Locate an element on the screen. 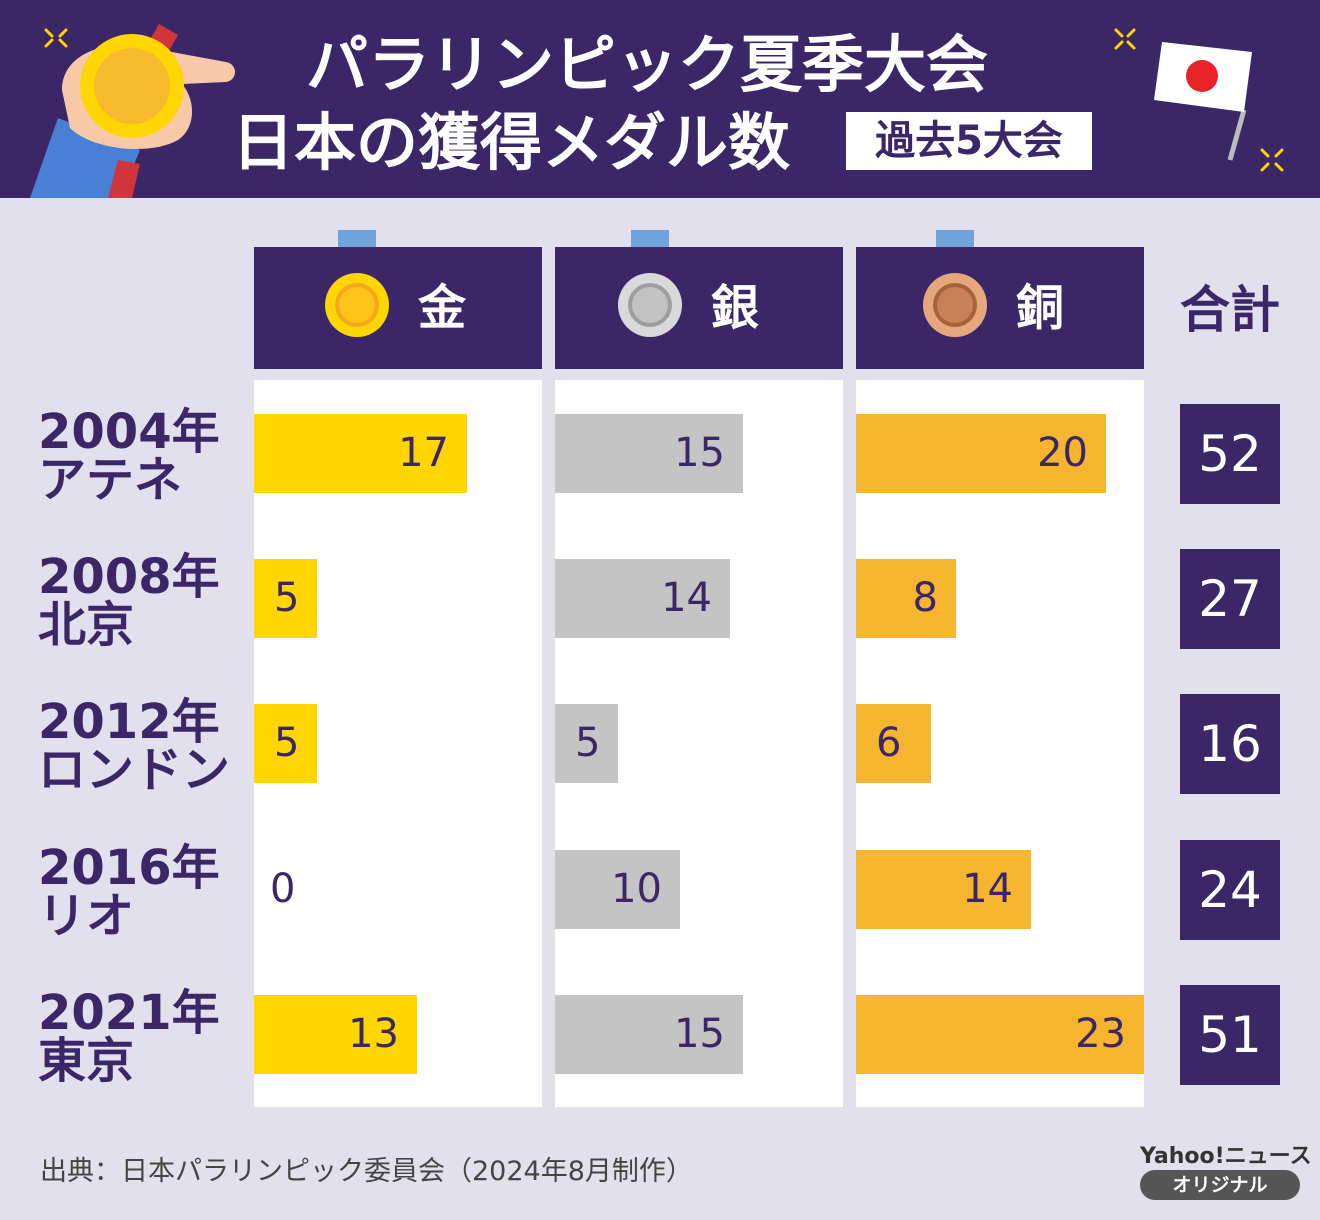 The width and height of the screenshot is (1320, 1220). period-badge: 過去5大会 is located at coordinates (969, 141).